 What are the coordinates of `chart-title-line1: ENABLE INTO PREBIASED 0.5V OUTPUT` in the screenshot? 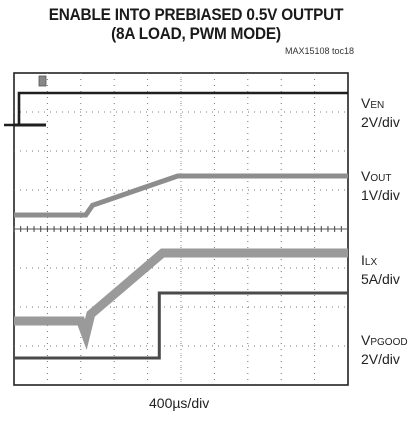 It's located at (196, 15).